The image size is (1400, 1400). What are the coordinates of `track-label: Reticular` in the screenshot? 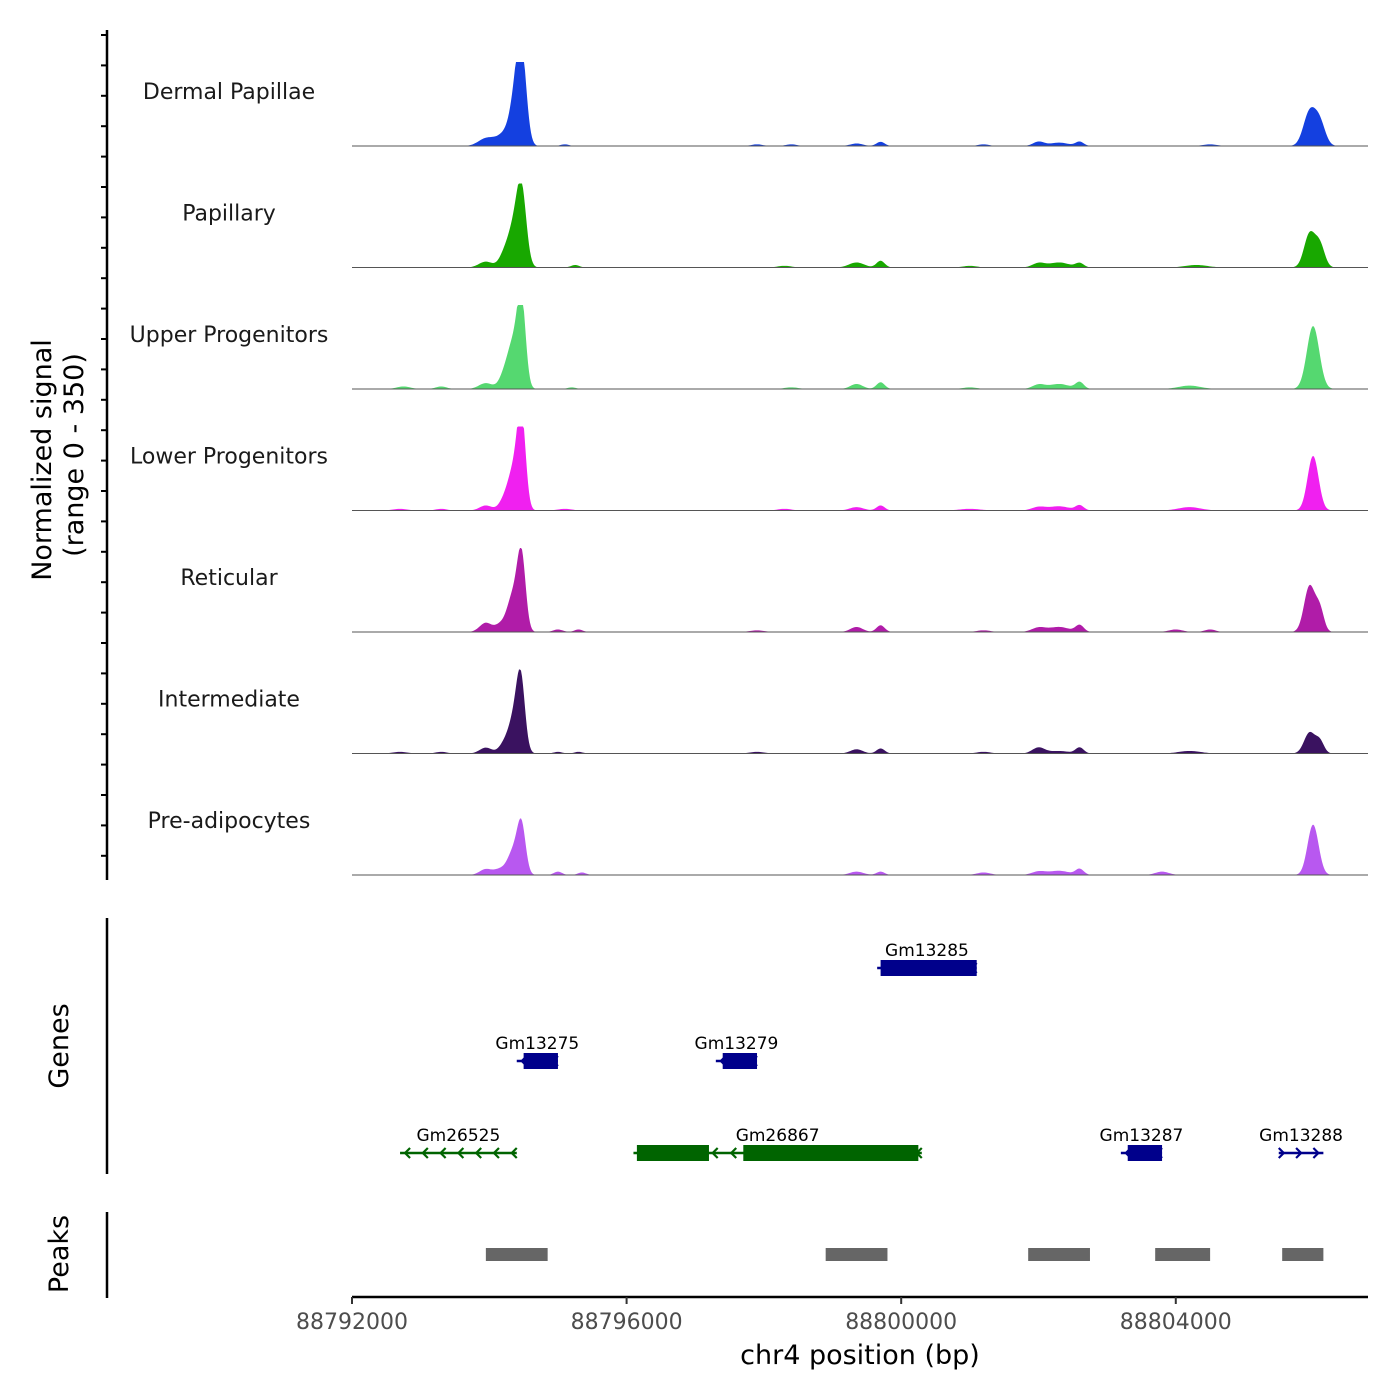 It's located at (229, 578).